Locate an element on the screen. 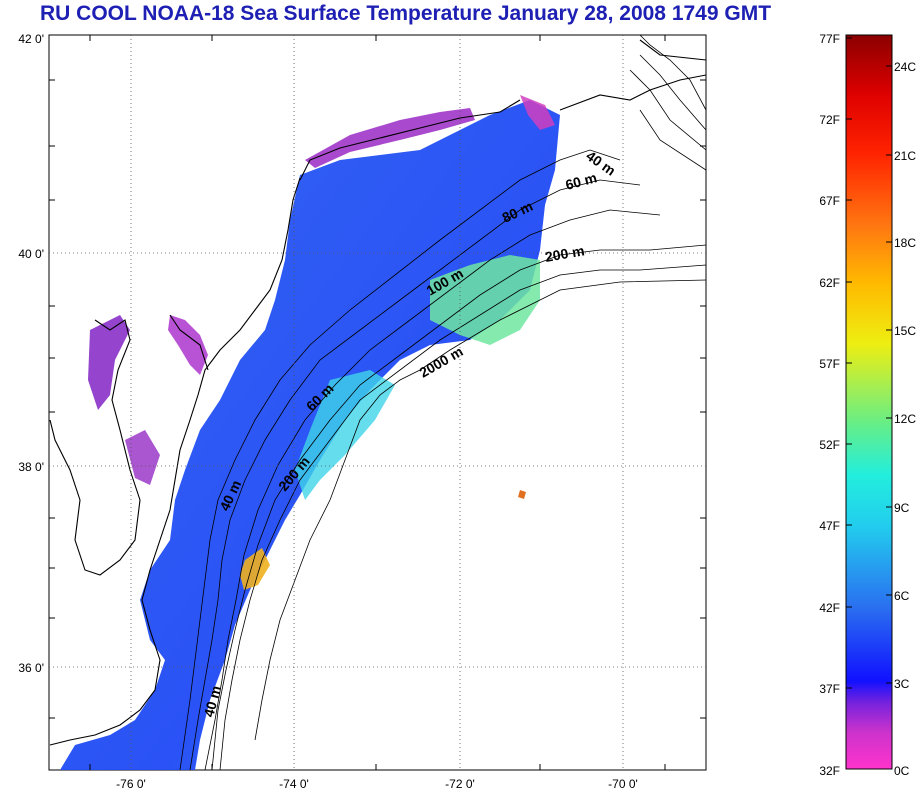 The width and height of the screenshot is (920, 800). contour-label: 60 m is located at coordinates (581, 181).